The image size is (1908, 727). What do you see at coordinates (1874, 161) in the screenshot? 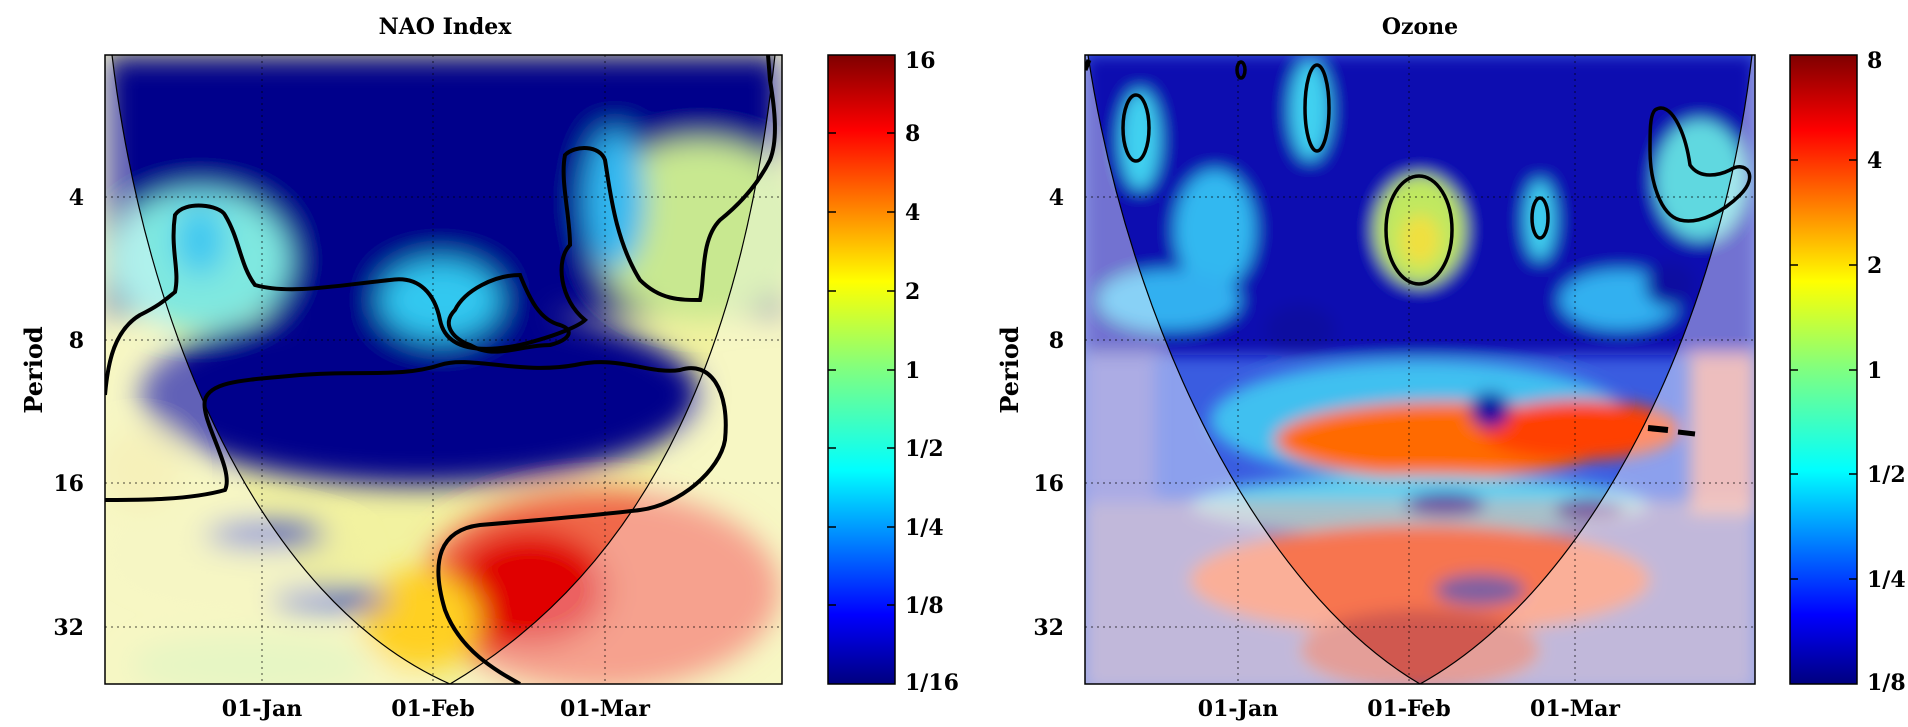
I see `ozone-cbtick-4: 4` at bounding box center [1874, 161].